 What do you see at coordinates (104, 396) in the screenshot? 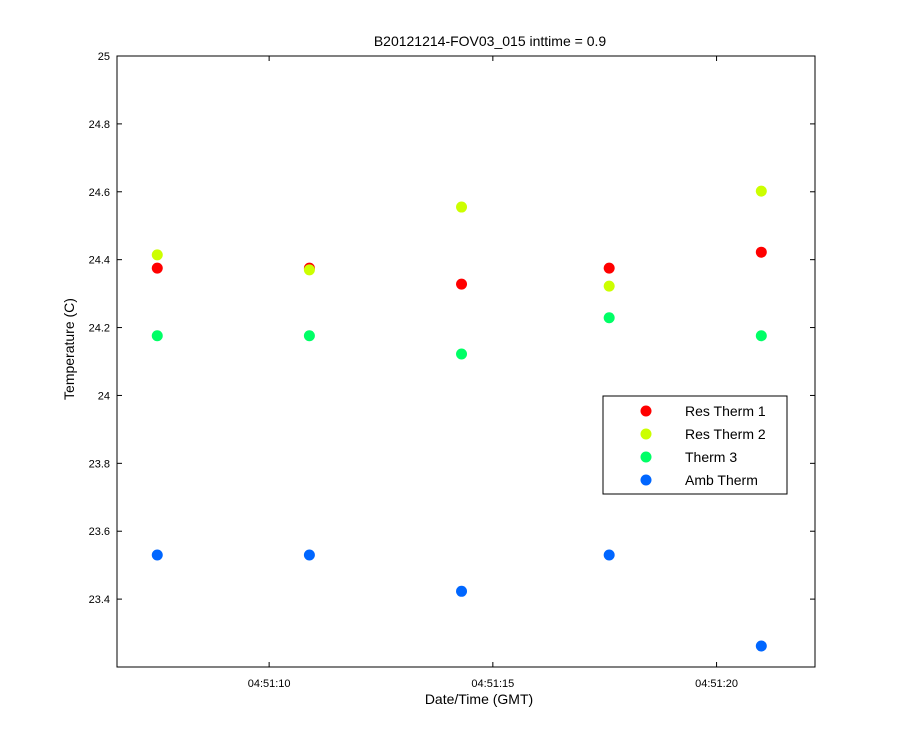
I see `y-tick-label: 24` at bounding box center [104, 396].